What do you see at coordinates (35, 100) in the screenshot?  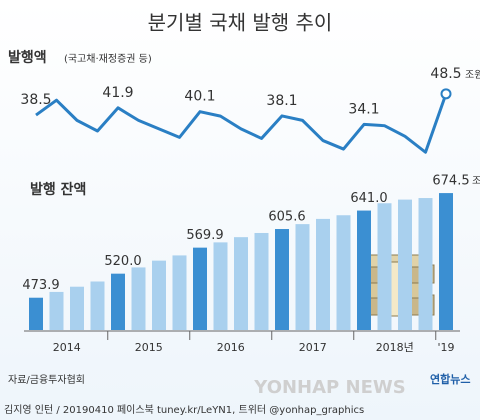 I see `value-label: 38.5` at bounding box center [35, 100].